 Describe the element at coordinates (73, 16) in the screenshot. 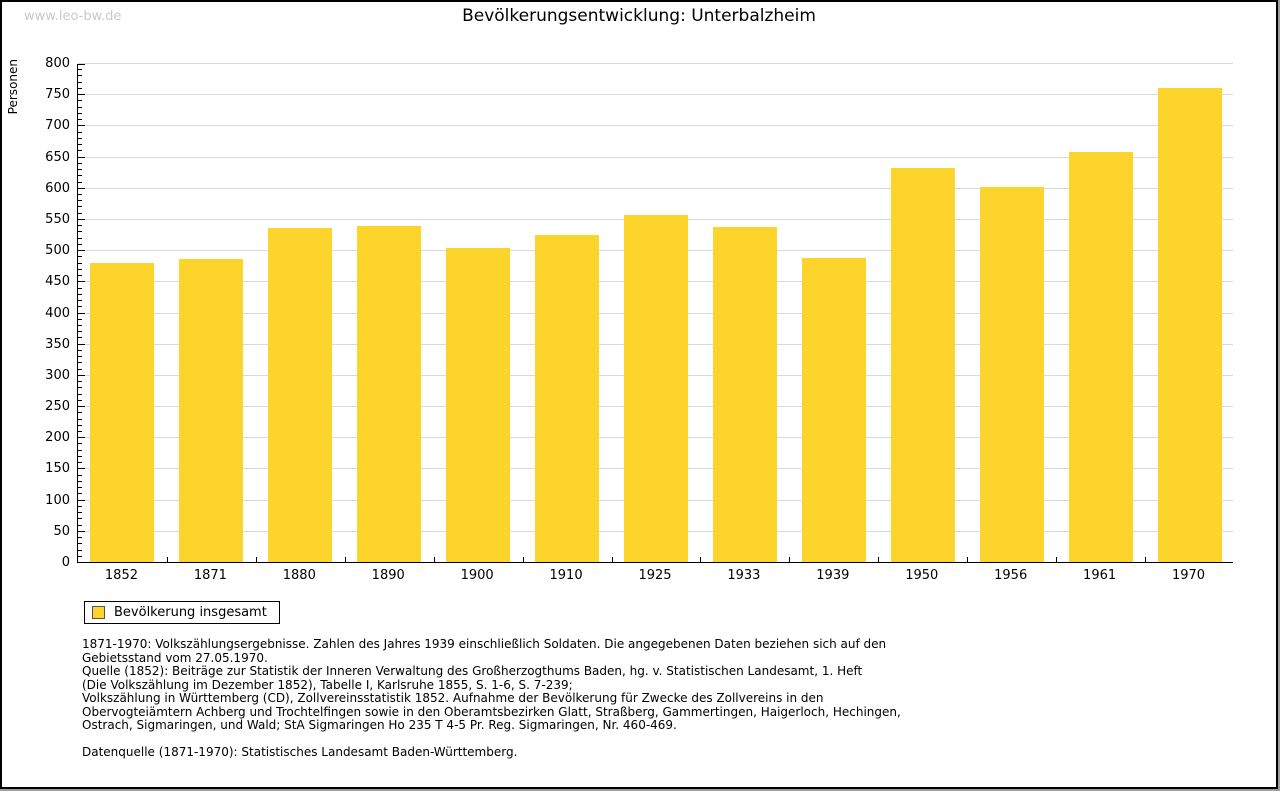

I see `watermark: www.leo-bw.de` at that location.